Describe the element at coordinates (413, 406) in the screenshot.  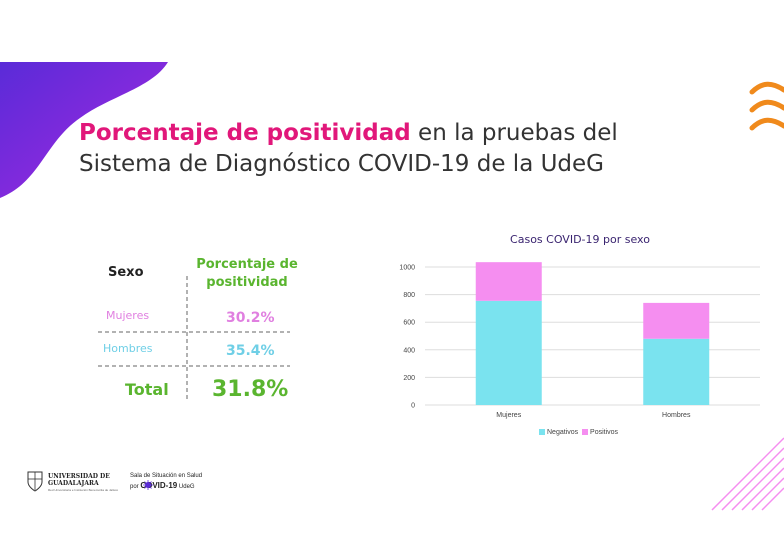
I see `y-tick-label: 0` at that location.